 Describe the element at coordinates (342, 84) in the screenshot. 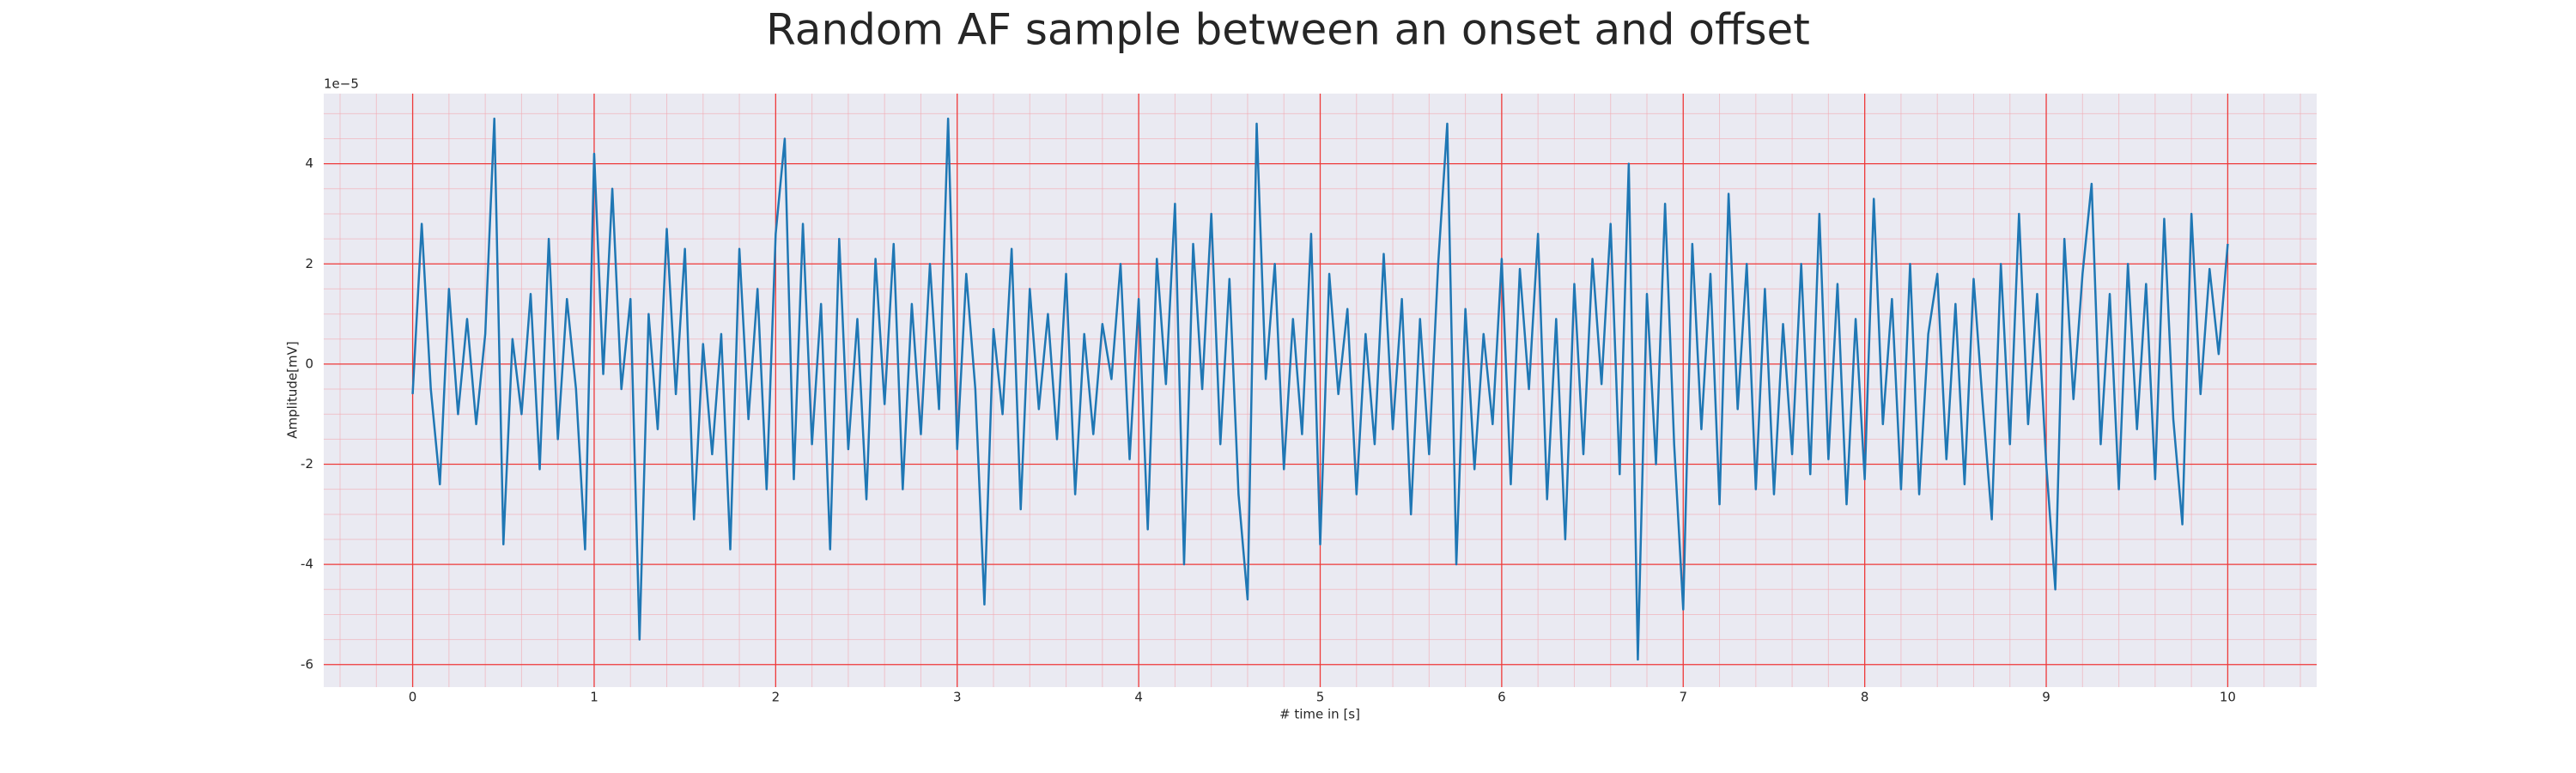

I see `y-offset-label: 1e−5` at that location.